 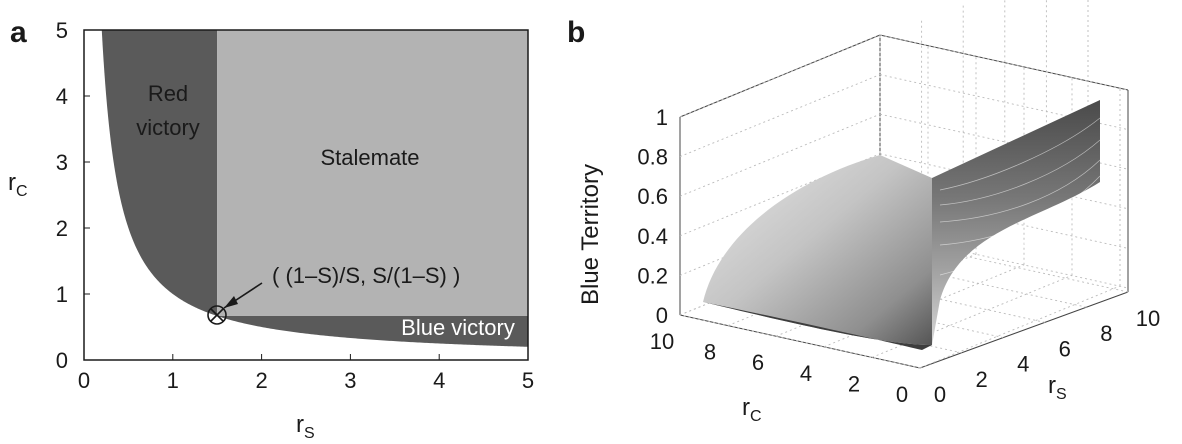 I want to click on rs-tick-label-b: 4, so click(x=1023, y=364).